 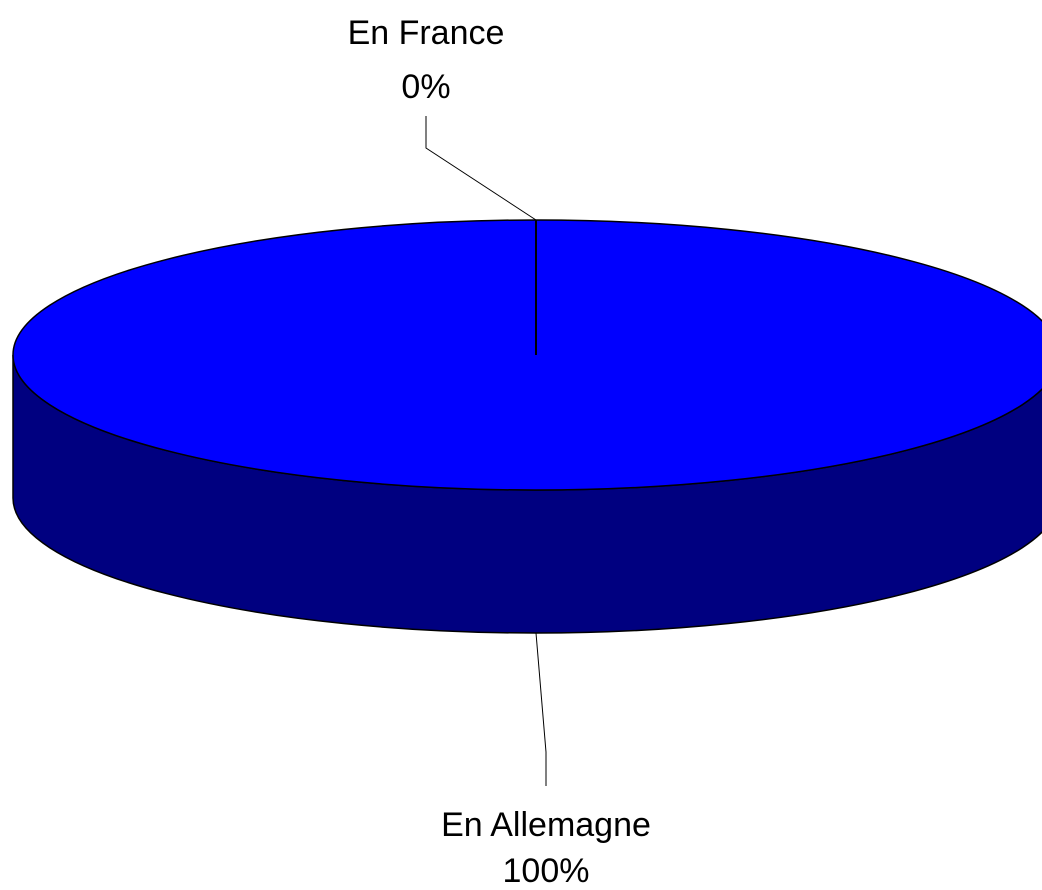 What do you see at coordinates (541, 709) in the screenshot?
I see `leader-line-en-allemagne` at bounding box center [541, 709].